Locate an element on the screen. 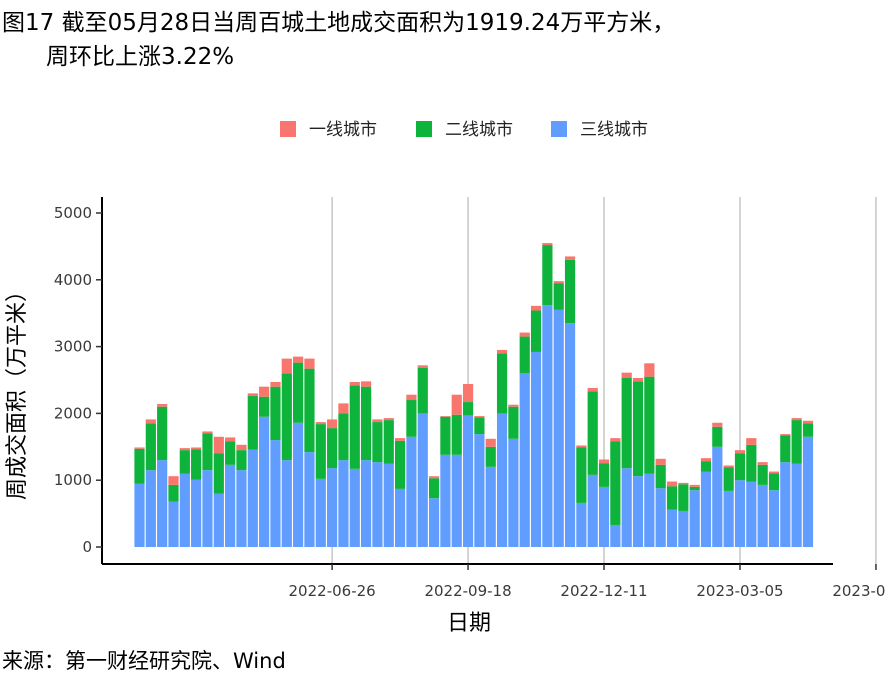 The image size is (885, 688). y-tick-label: 1000 is located at coordinates (73, 480).